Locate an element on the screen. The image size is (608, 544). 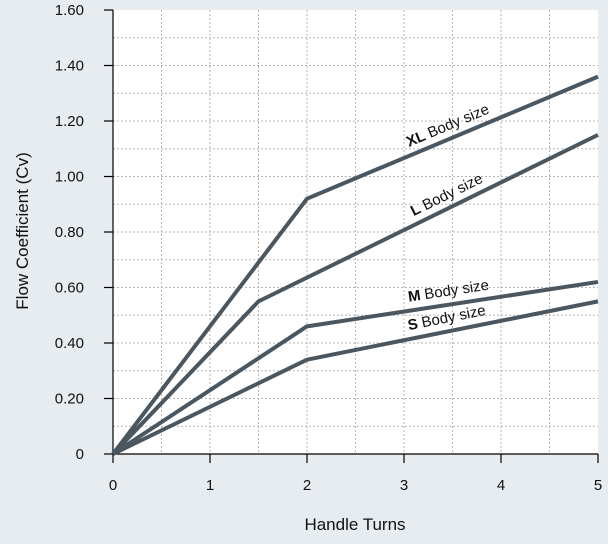
y-tick-label: 1.20 is located at coordinates (69, 121).